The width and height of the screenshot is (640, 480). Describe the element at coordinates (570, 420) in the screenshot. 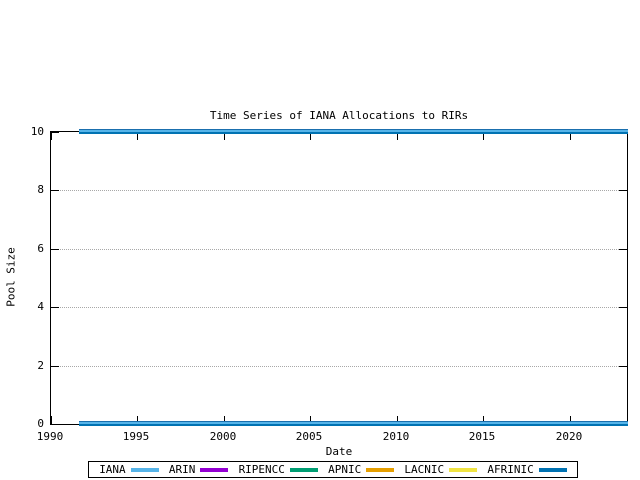

I see `x-tick-bottom-2020` at that location.